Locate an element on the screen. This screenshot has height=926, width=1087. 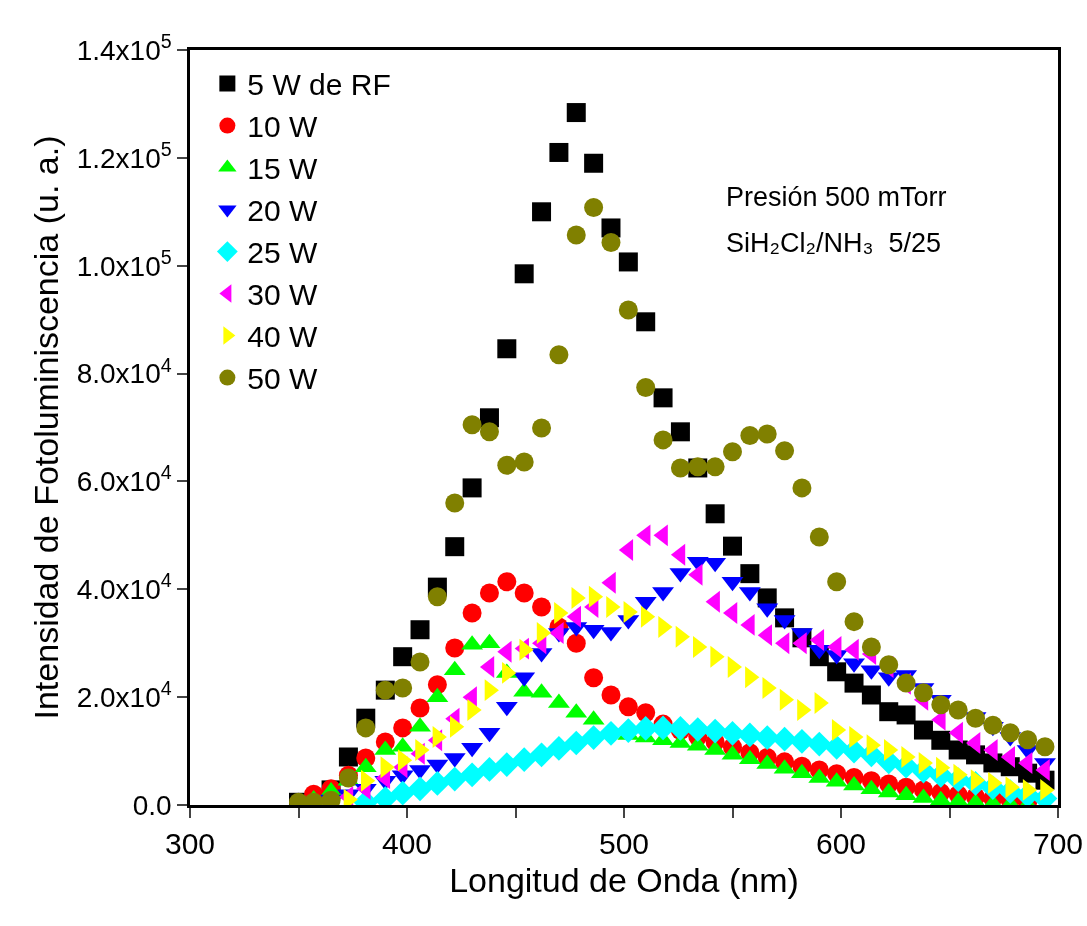
legend-label: 40 W is located at coordinates (283, 337).